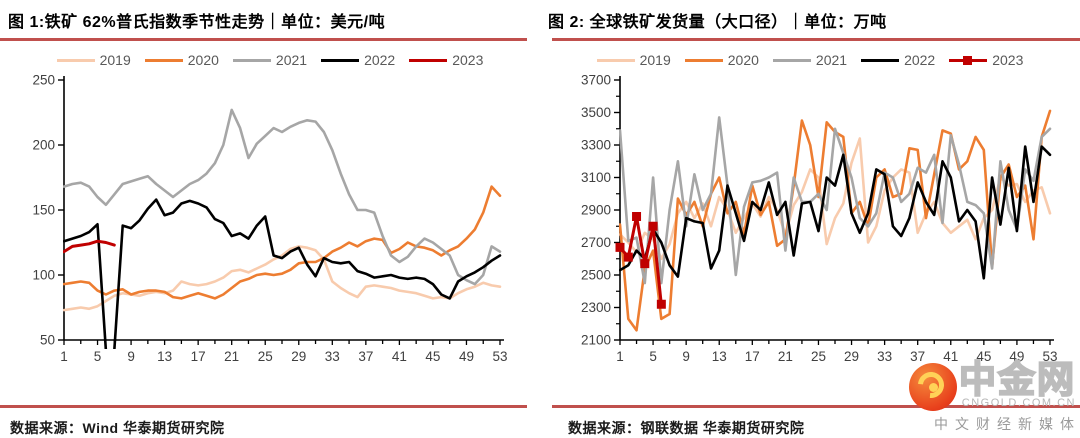 This screenshot has height=438, width=1080. What do you see at coordinates (270, 421) in the screenshot?
I see `figure1-footer: 数据来源：Wind 华泰期货研究院` at bounding box center [270, 421].